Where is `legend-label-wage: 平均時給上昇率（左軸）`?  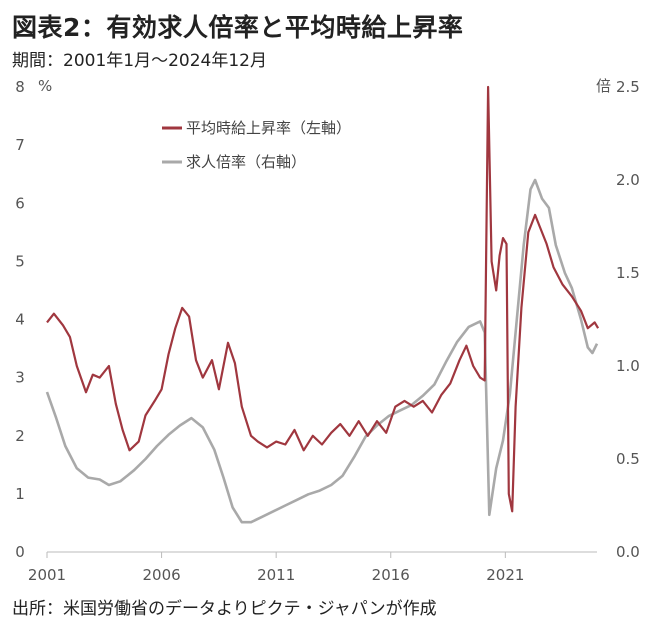
legend-label-wage: 平均時給上昇率（左軸） is located at coordinates (268, 128).